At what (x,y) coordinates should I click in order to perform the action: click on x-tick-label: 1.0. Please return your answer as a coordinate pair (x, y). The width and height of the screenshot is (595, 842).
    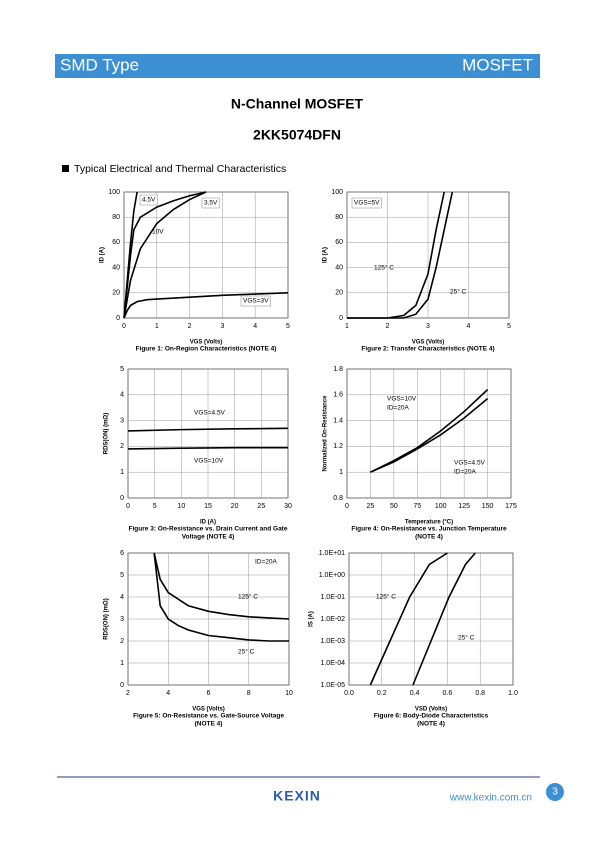
    Looking at the image, I should click on (513, 693).